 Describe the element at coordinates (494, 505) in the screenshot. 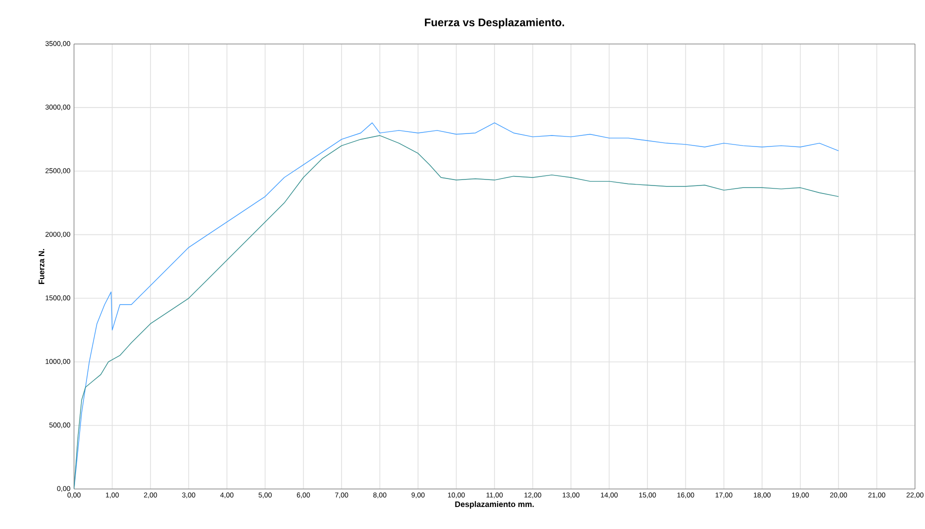

I see `x-axis-title: Desplazamiento mm.` at that location.